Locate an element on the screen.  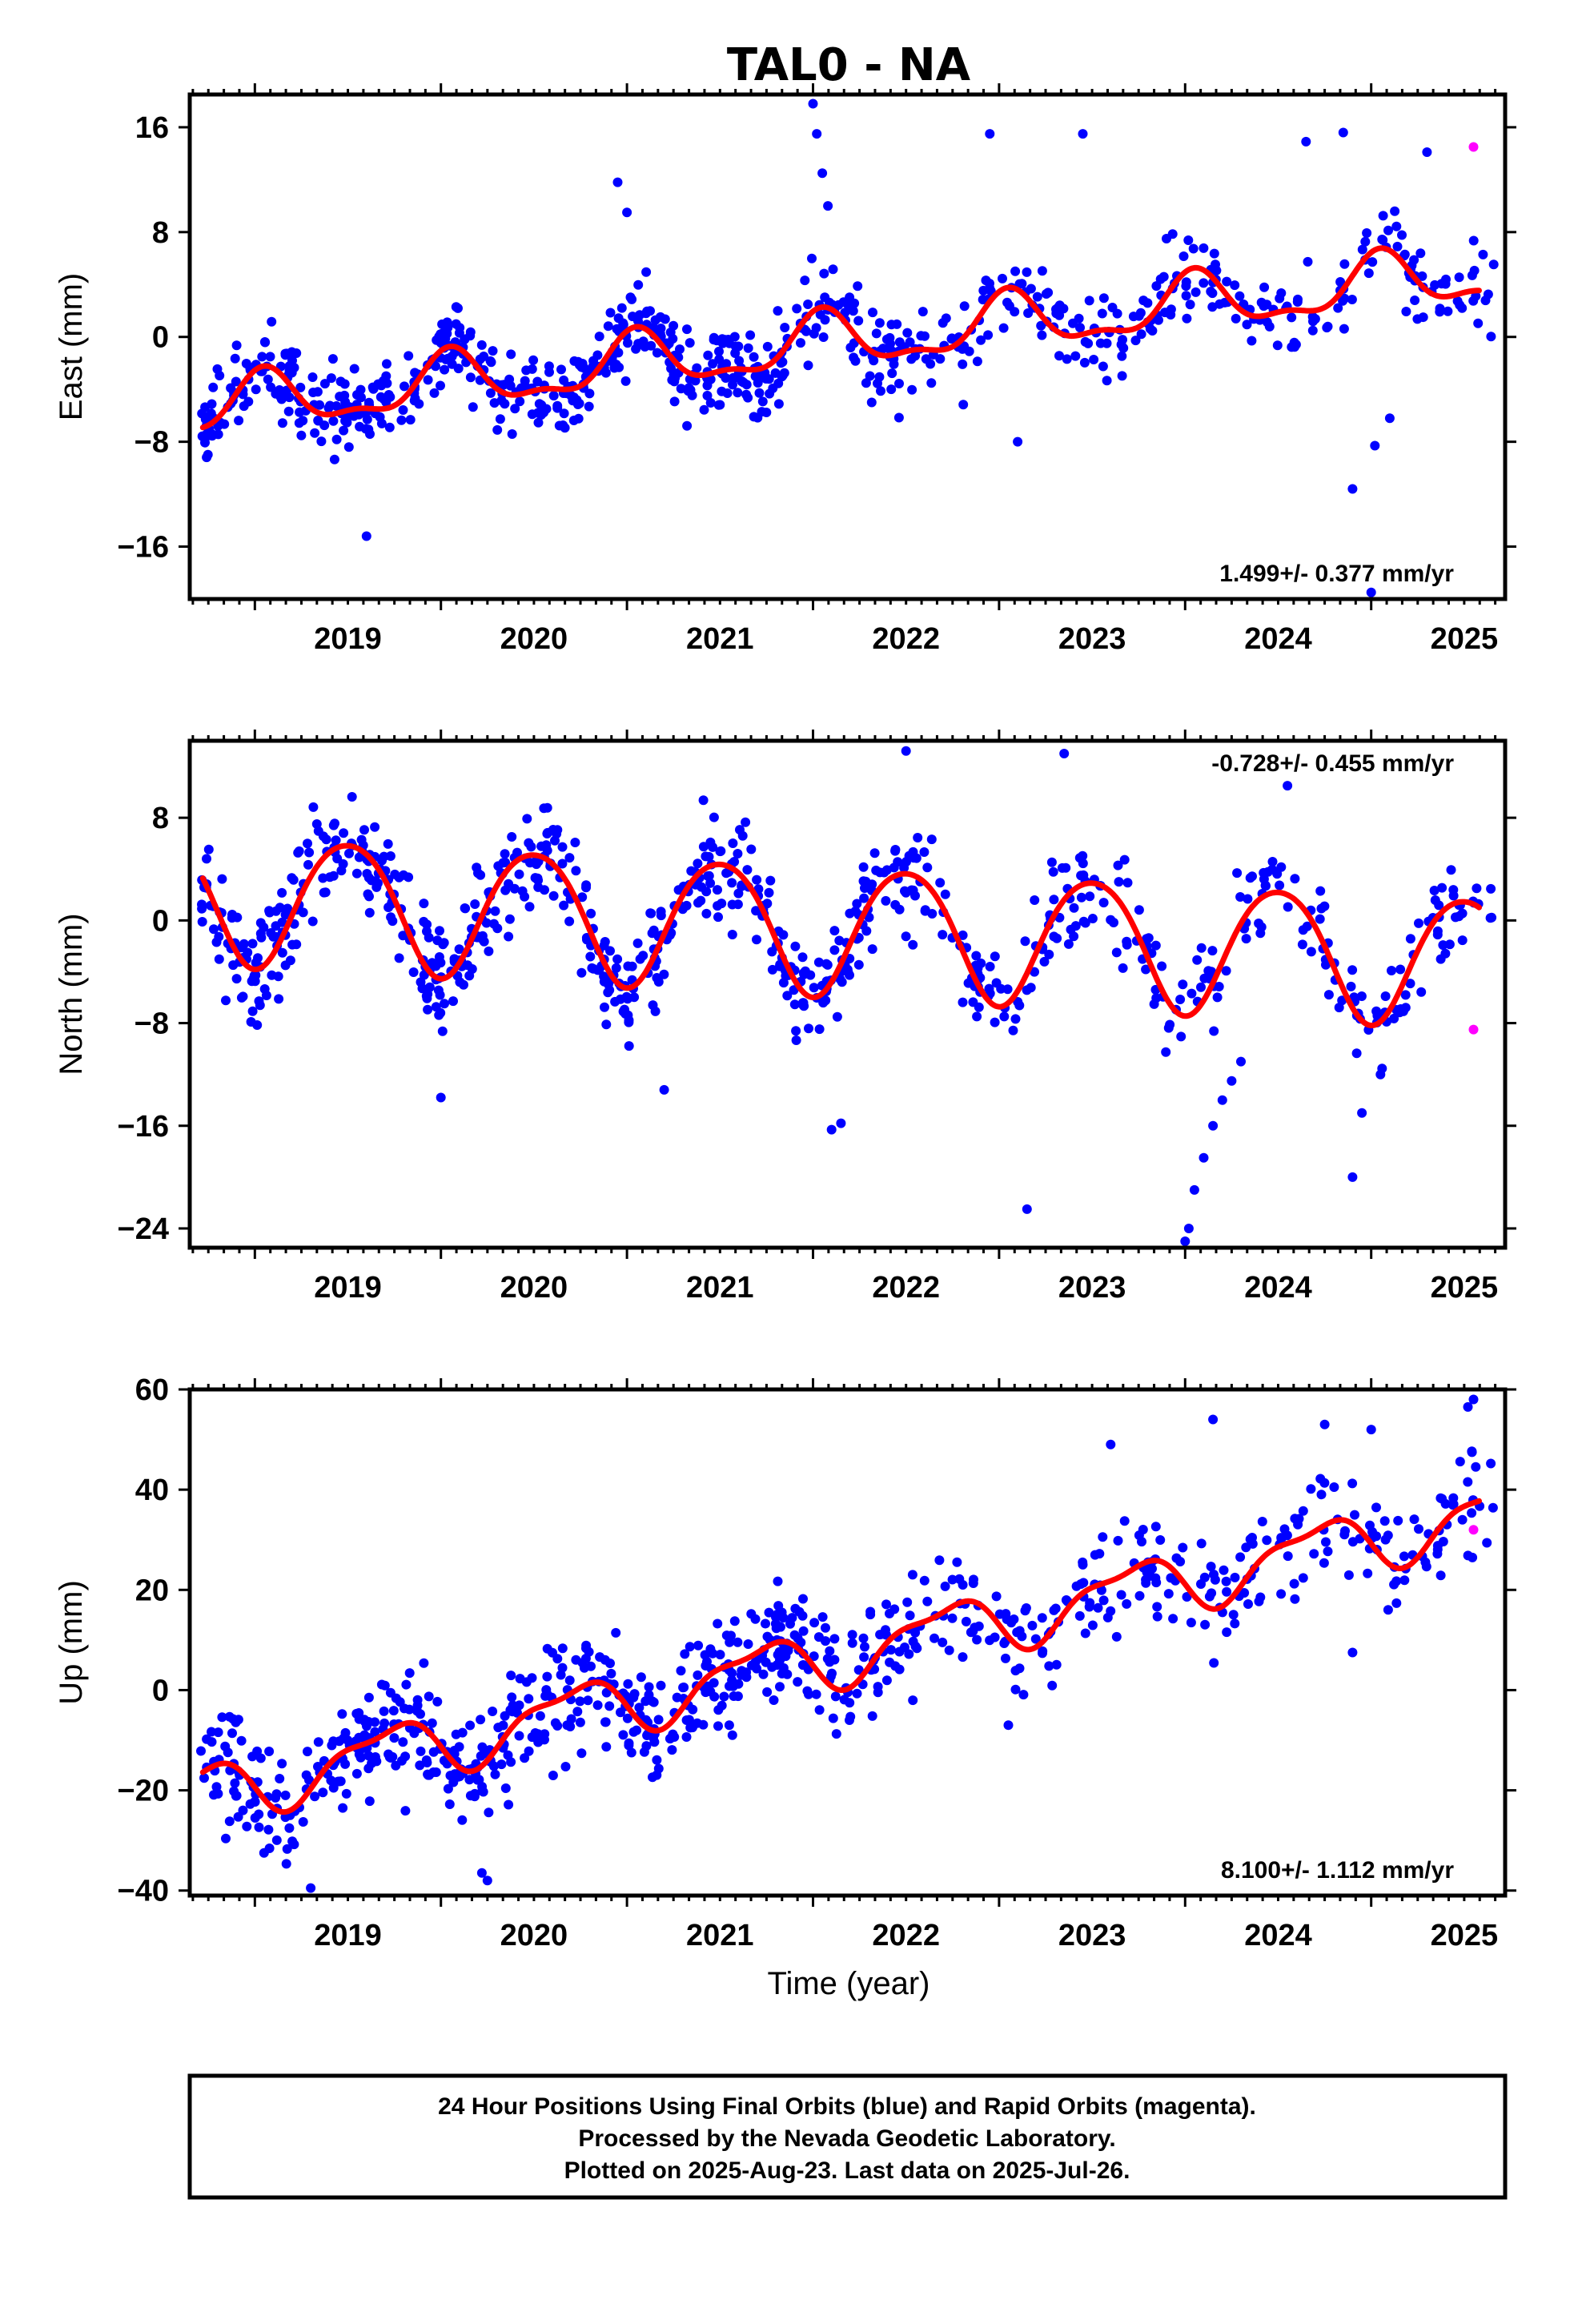
y-tick-label: −16 is located at coordinates (144, 548).